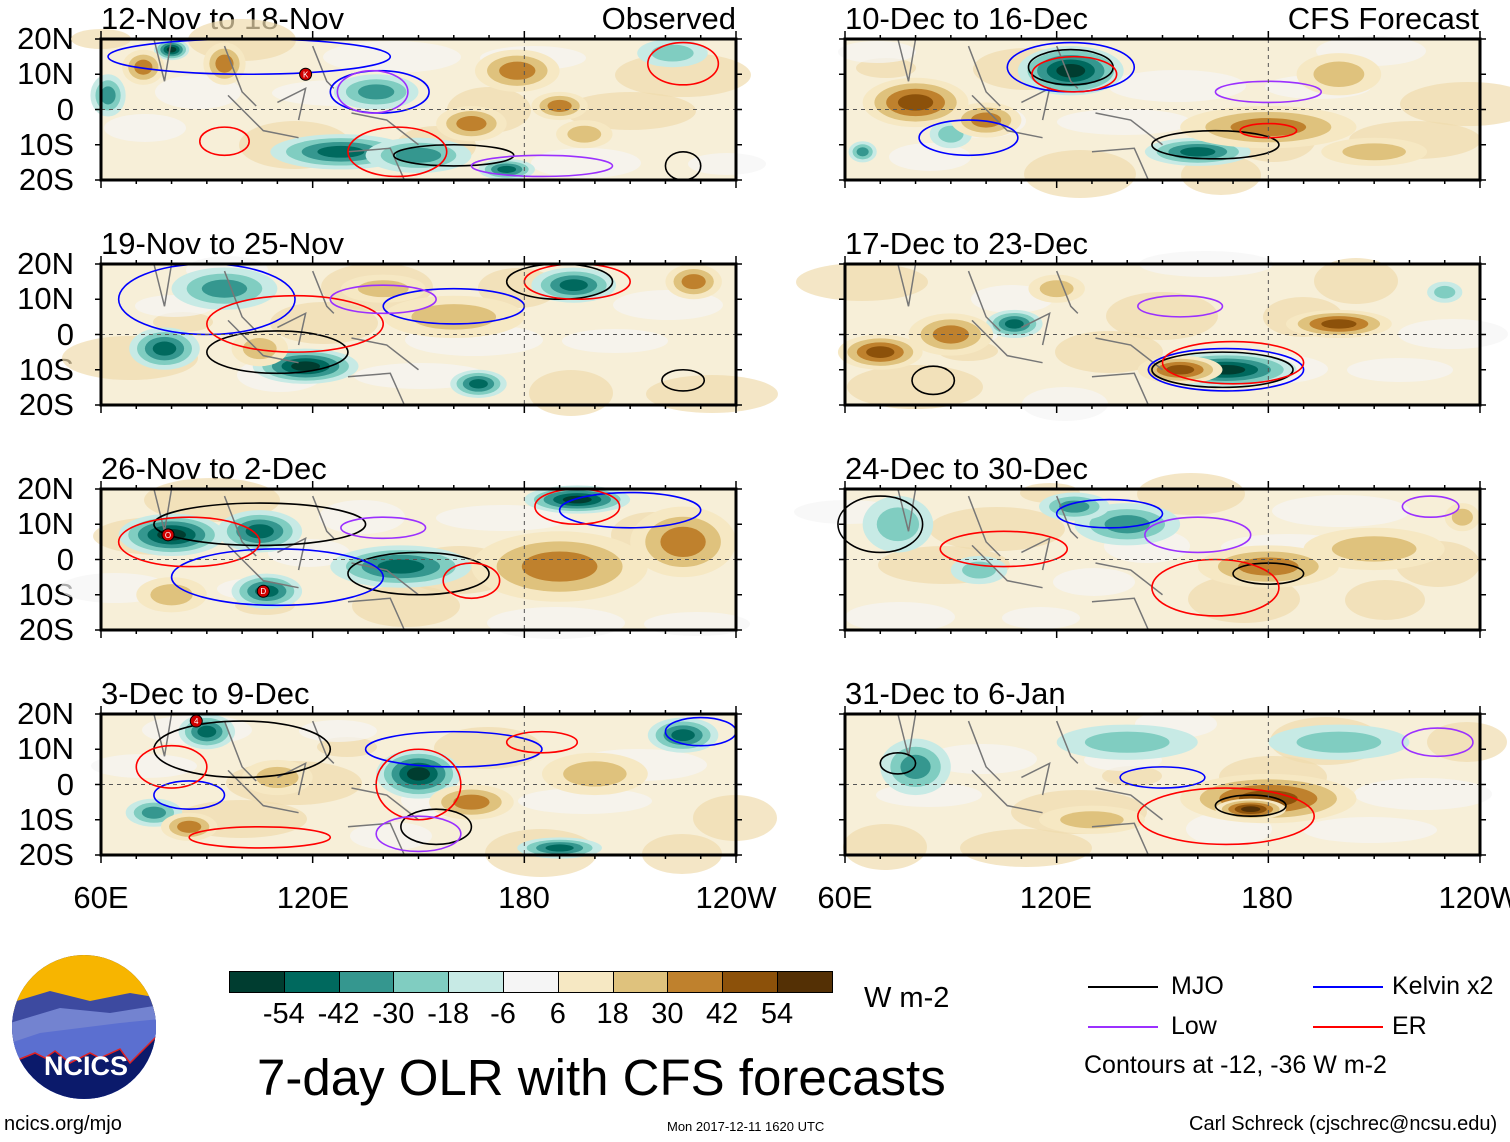  I want to click on map-panel: K, so click(418, 103).